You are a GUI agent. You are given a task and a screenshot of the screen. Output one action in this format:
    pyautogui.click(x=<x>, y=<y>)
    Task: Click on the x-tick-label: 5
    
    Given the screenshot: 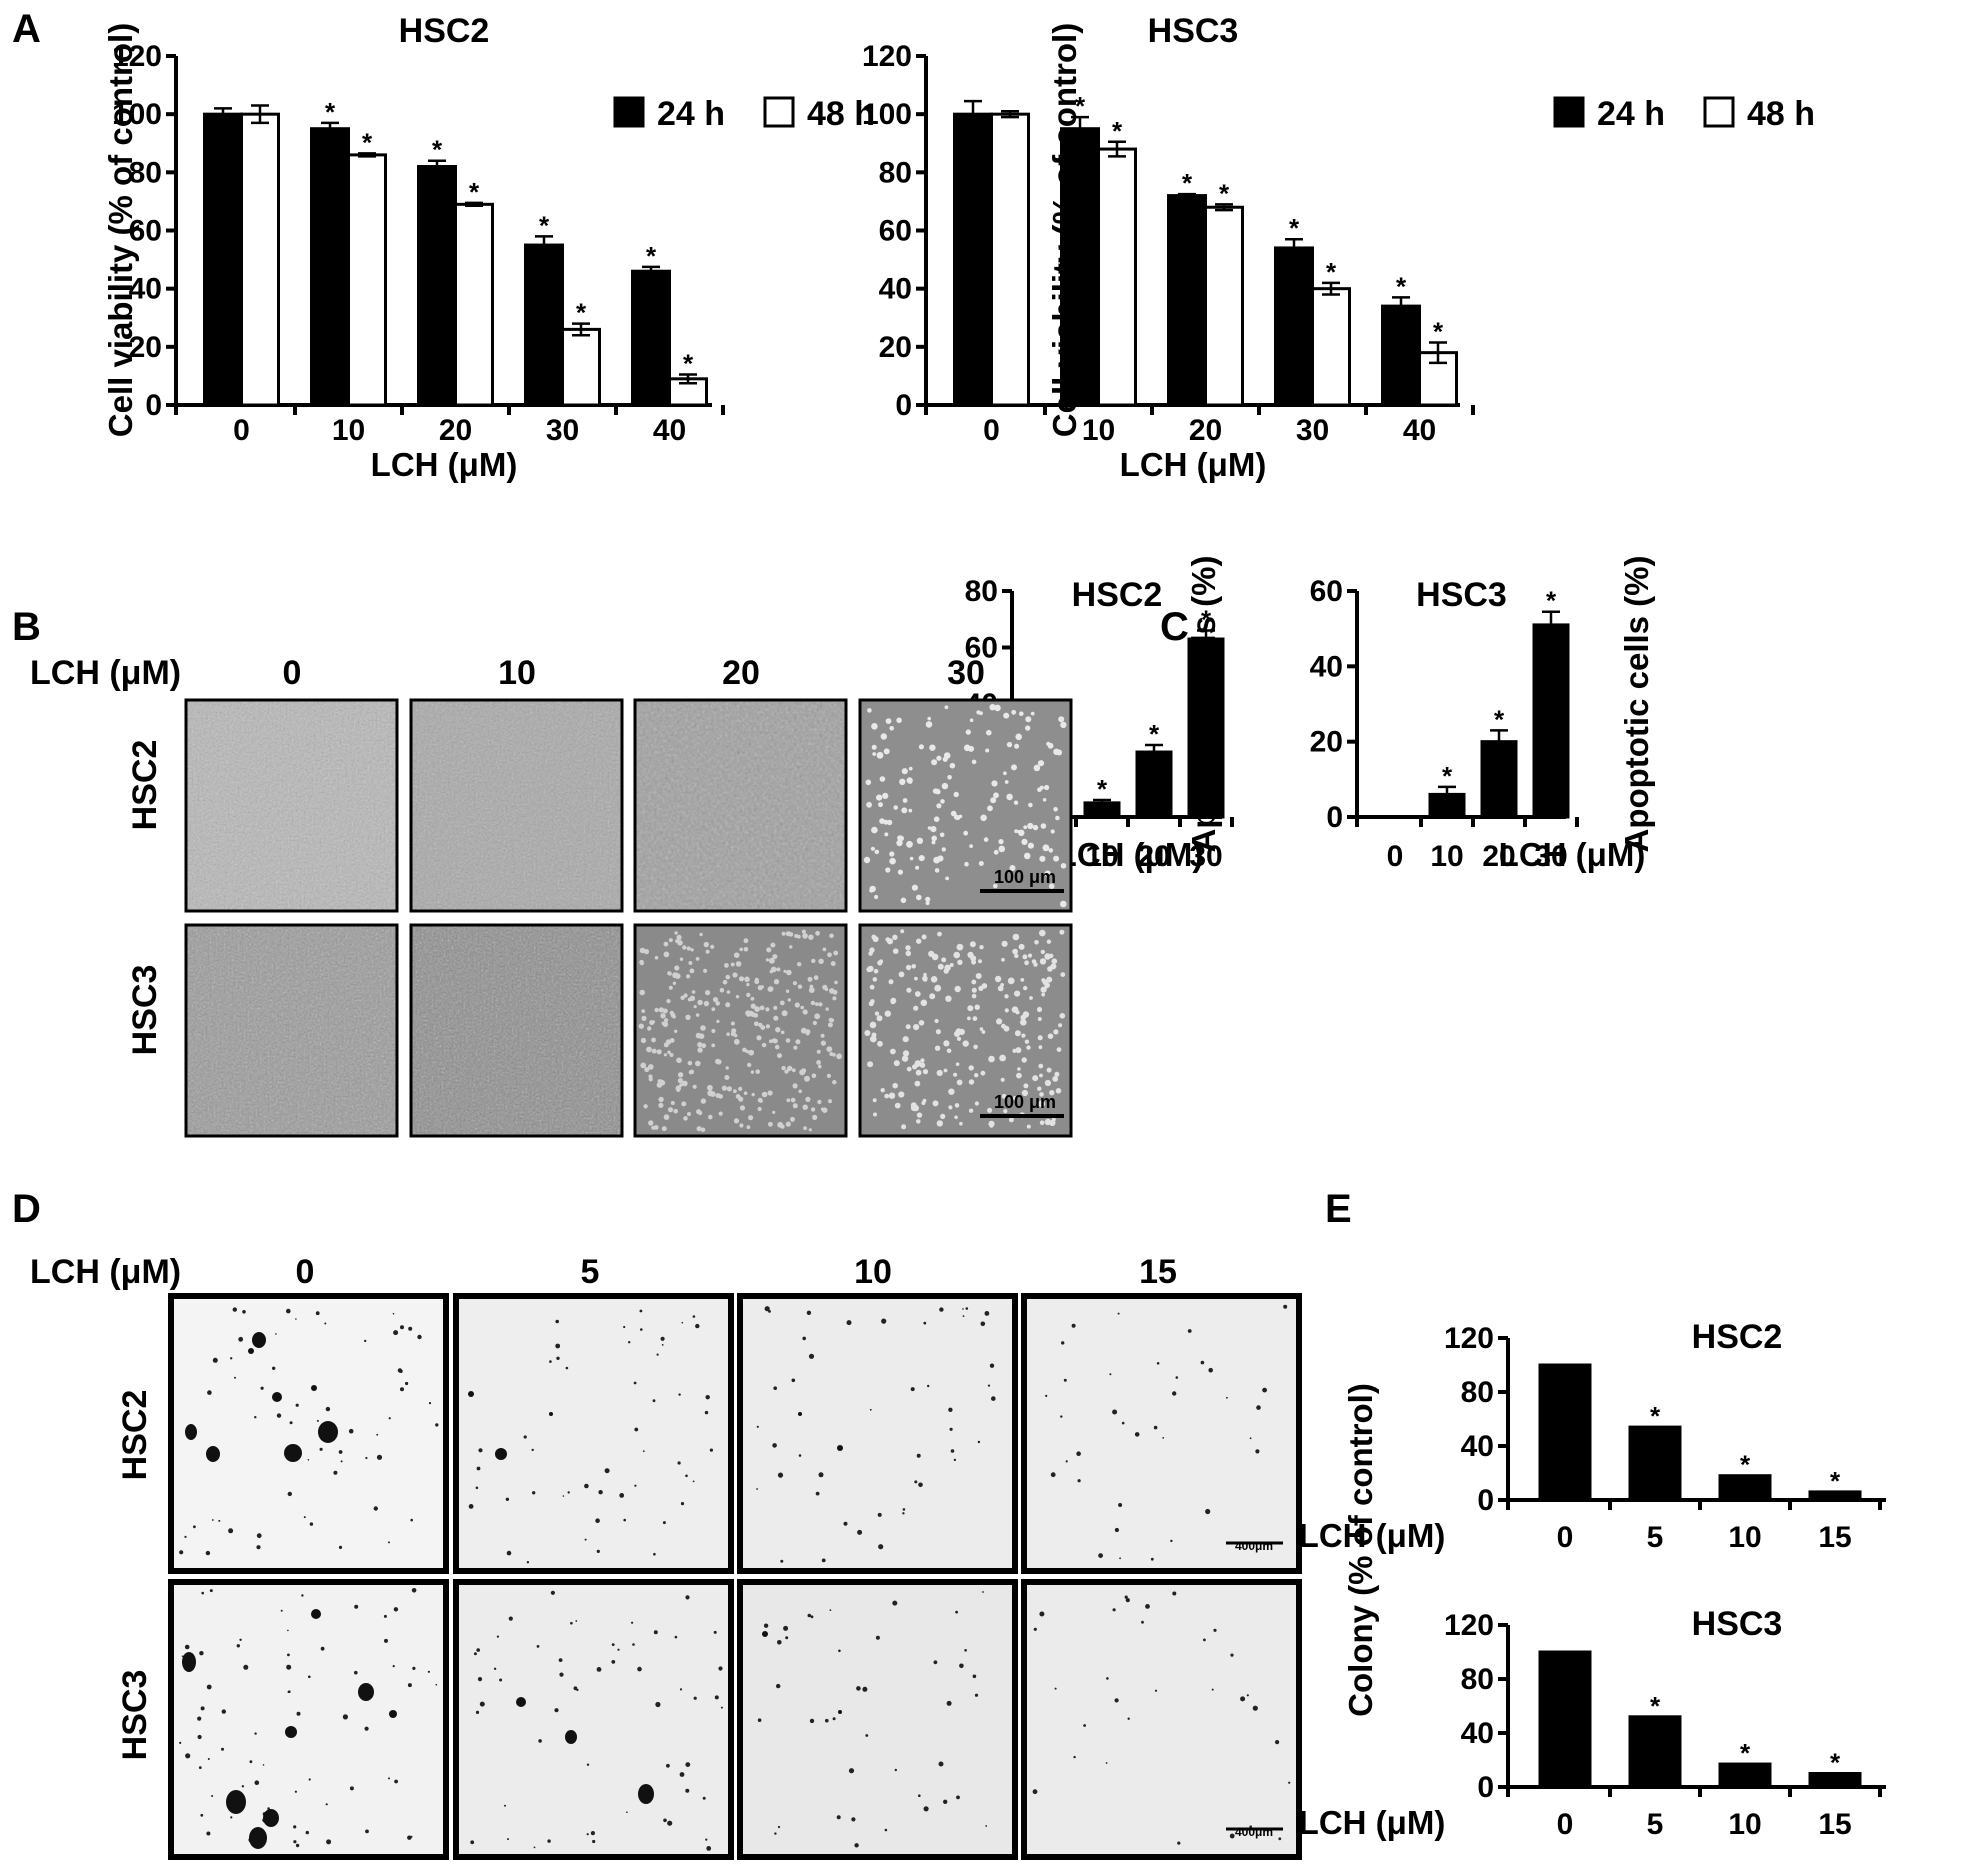 What is the action you would take?
    pyautogui.click(x=1655, y=1824)
    